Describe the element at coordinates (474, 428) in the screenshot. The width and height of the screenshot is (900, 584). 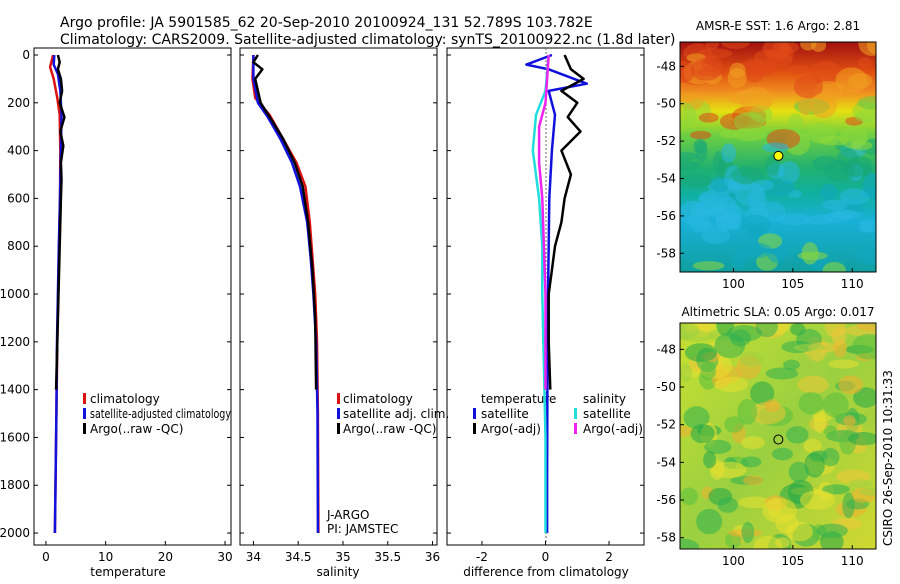
I see `legend-swatch-temp-argo` at that location.